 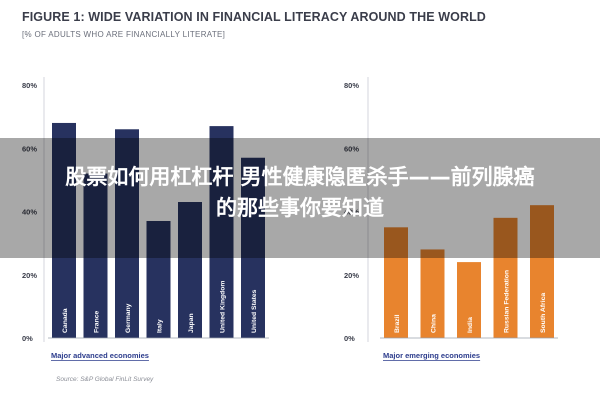 What do you see at coordinates (160, 326) in the screenshot?
I see `bar-category-label: Italy` at bounding box center [160, 326].